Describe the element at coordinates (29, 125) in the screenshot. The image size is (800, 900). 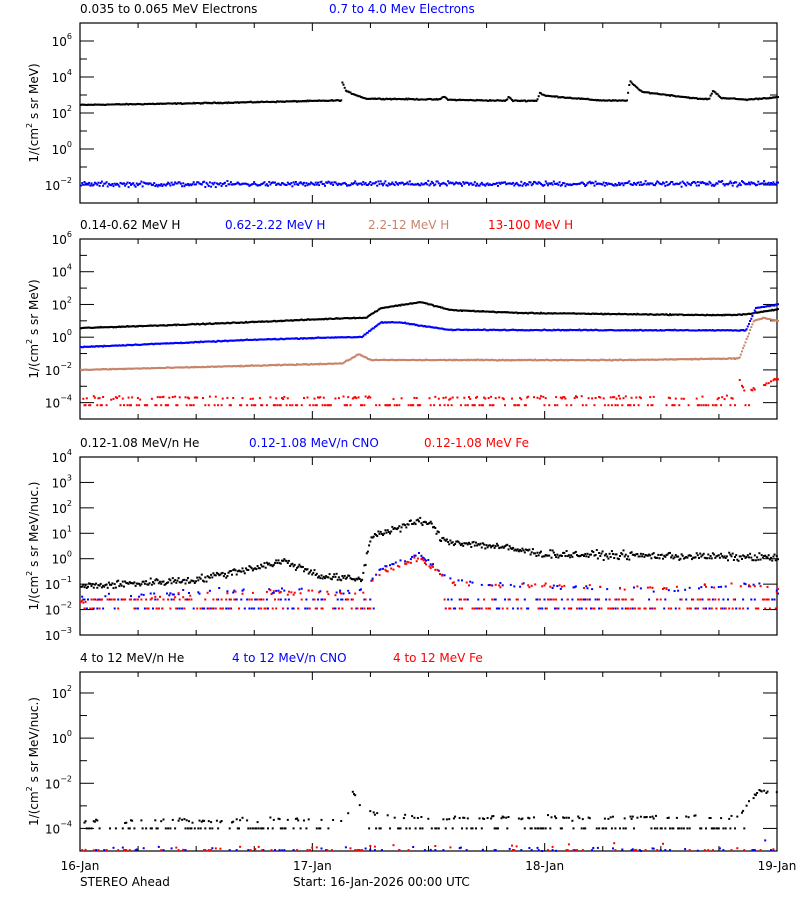
I see `y-axis-label-superscript: 2` at that location.